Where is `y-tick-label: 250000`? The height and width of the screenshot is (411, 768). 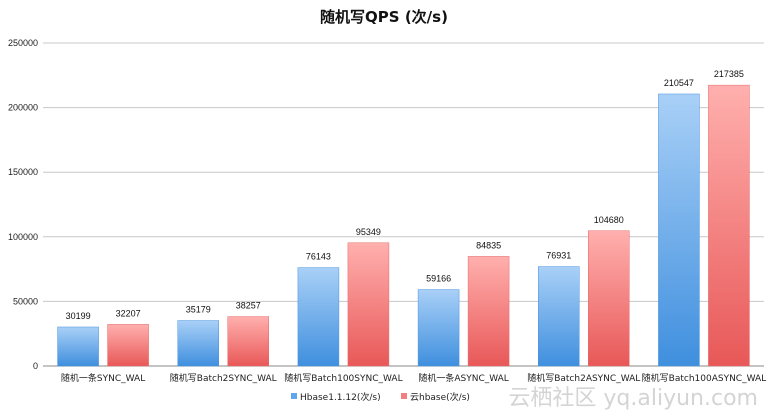
y-tick-label: 250000 is located at coordinates (23, 43).